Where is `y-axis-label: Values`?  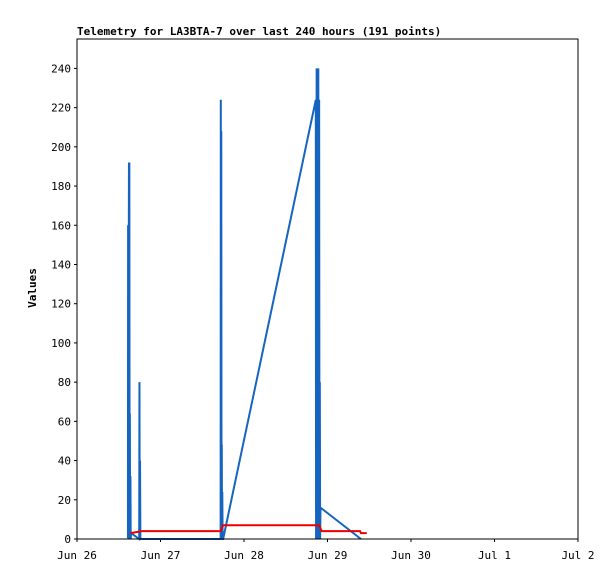 y-axis-label: Values is located at coordinates (32, 288).